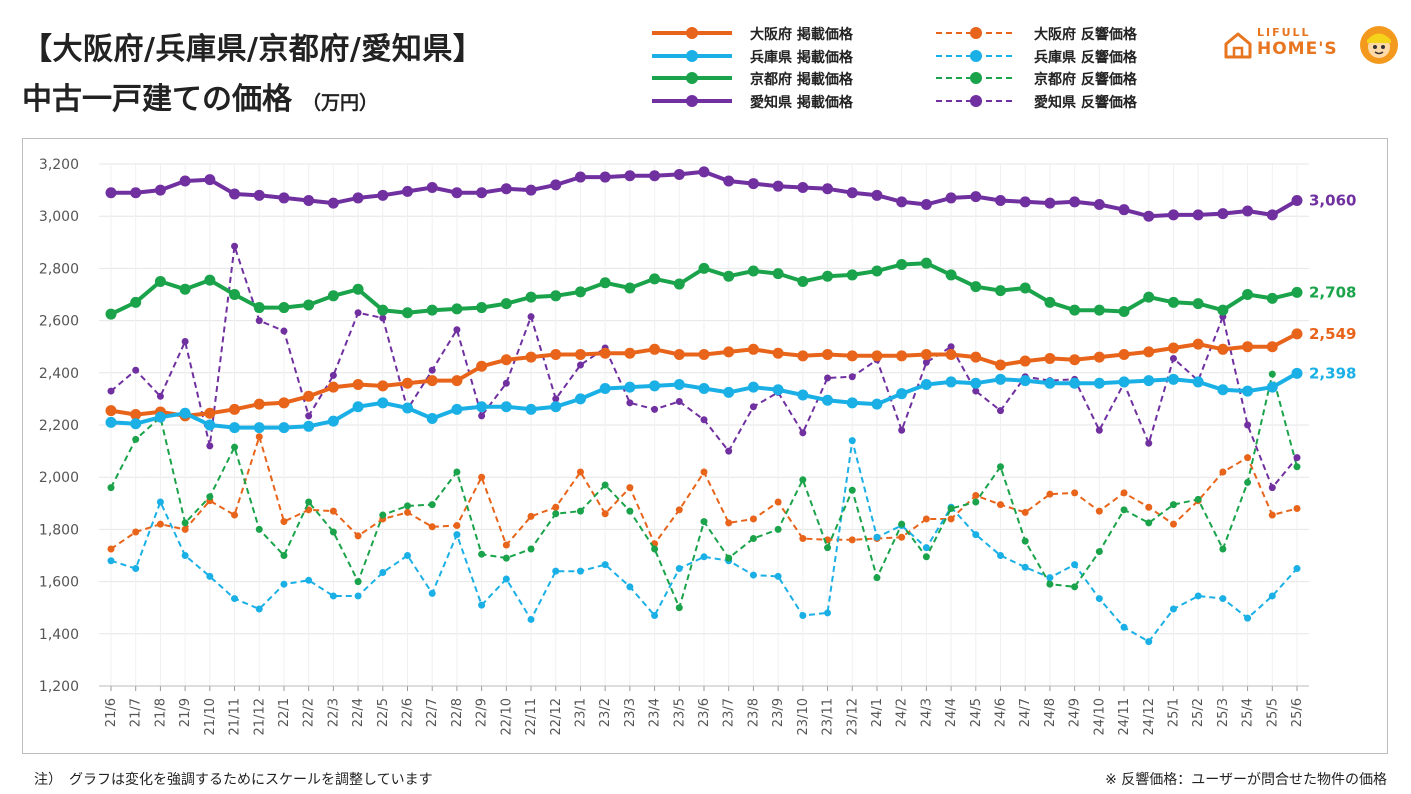 This screenshot has height=794, width=1411. Describe the element at coordinates (556, 716) in the screenshot. I see `x-tick-label: 22/12` at that location.